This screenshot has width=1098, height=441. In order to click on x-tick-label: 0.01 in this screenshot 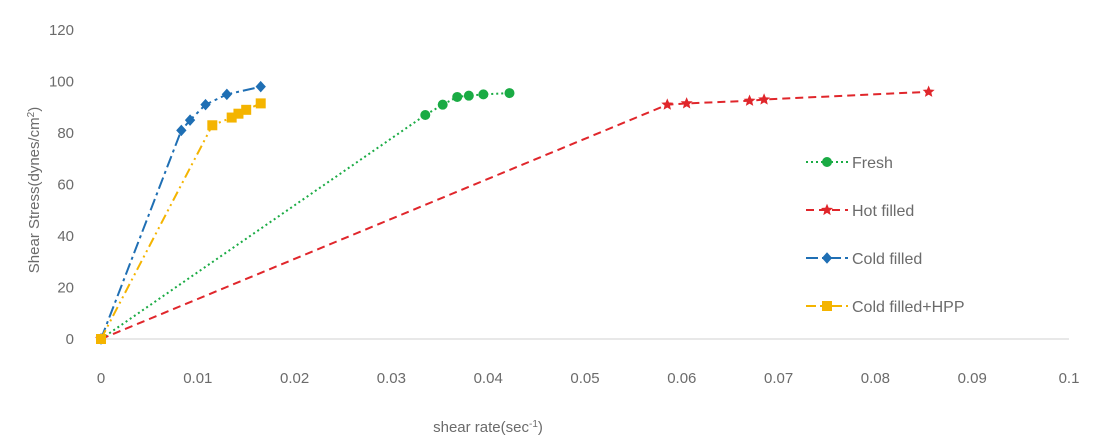, I will do `click(197, 378)`.